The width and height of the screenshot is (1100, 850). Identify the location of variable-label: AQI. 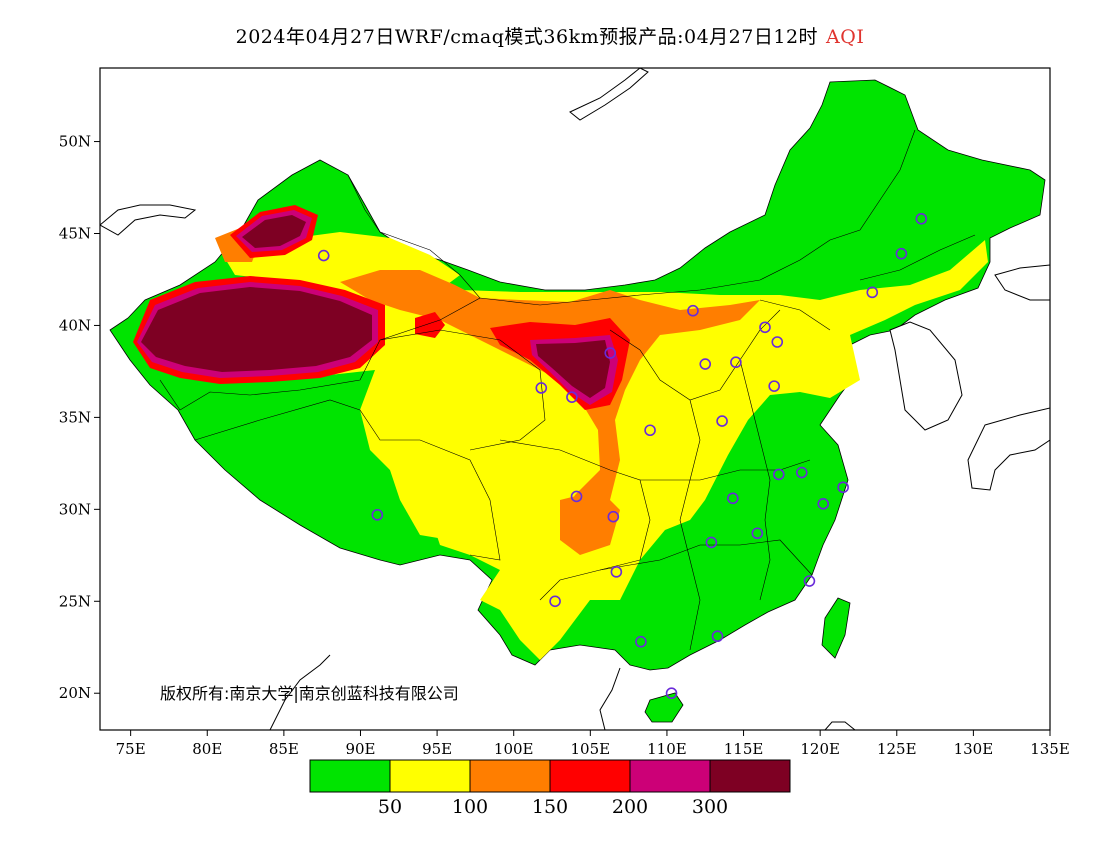
(845, 37).